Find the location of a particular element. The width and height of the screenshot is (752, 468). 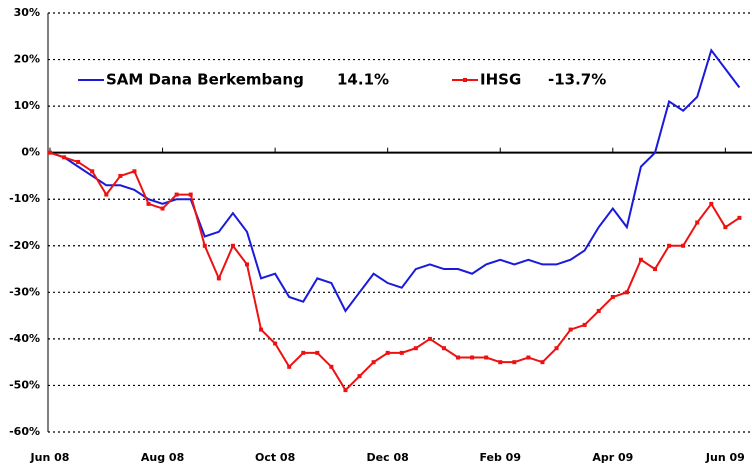

legend-label: SAM Dana Berkembang is located at coordinates (205, 80).